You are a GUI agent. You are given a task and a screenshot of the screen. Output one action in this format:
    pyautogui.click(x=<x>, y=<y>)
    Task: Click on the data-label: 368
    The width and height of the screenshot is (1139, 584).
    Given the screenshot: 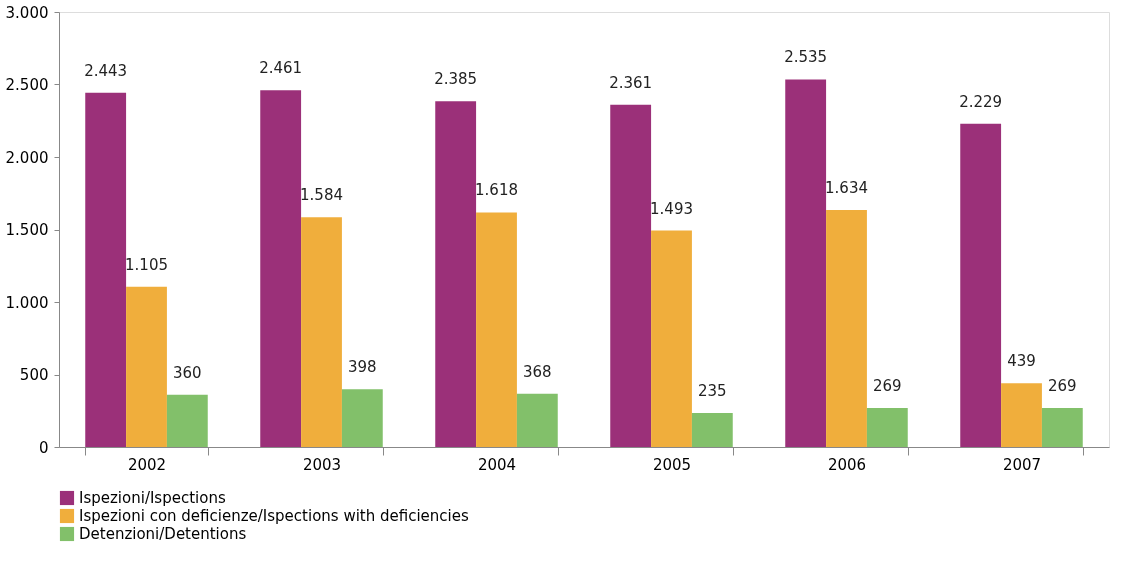 What is the action you would take?
    pyautogui.click(x=537, y=371)
    